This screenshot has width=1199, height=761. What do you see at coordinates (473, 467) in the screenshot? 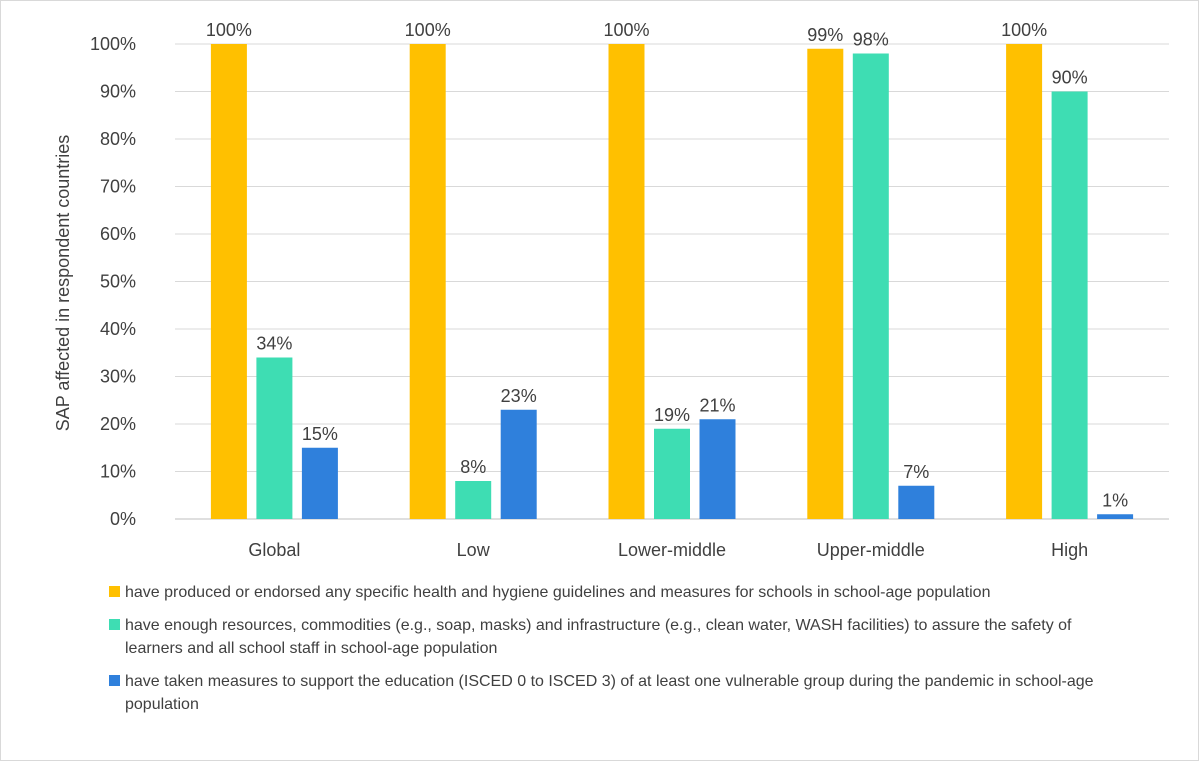
I see `data-label: 8%` at bounding box center [473, 467].